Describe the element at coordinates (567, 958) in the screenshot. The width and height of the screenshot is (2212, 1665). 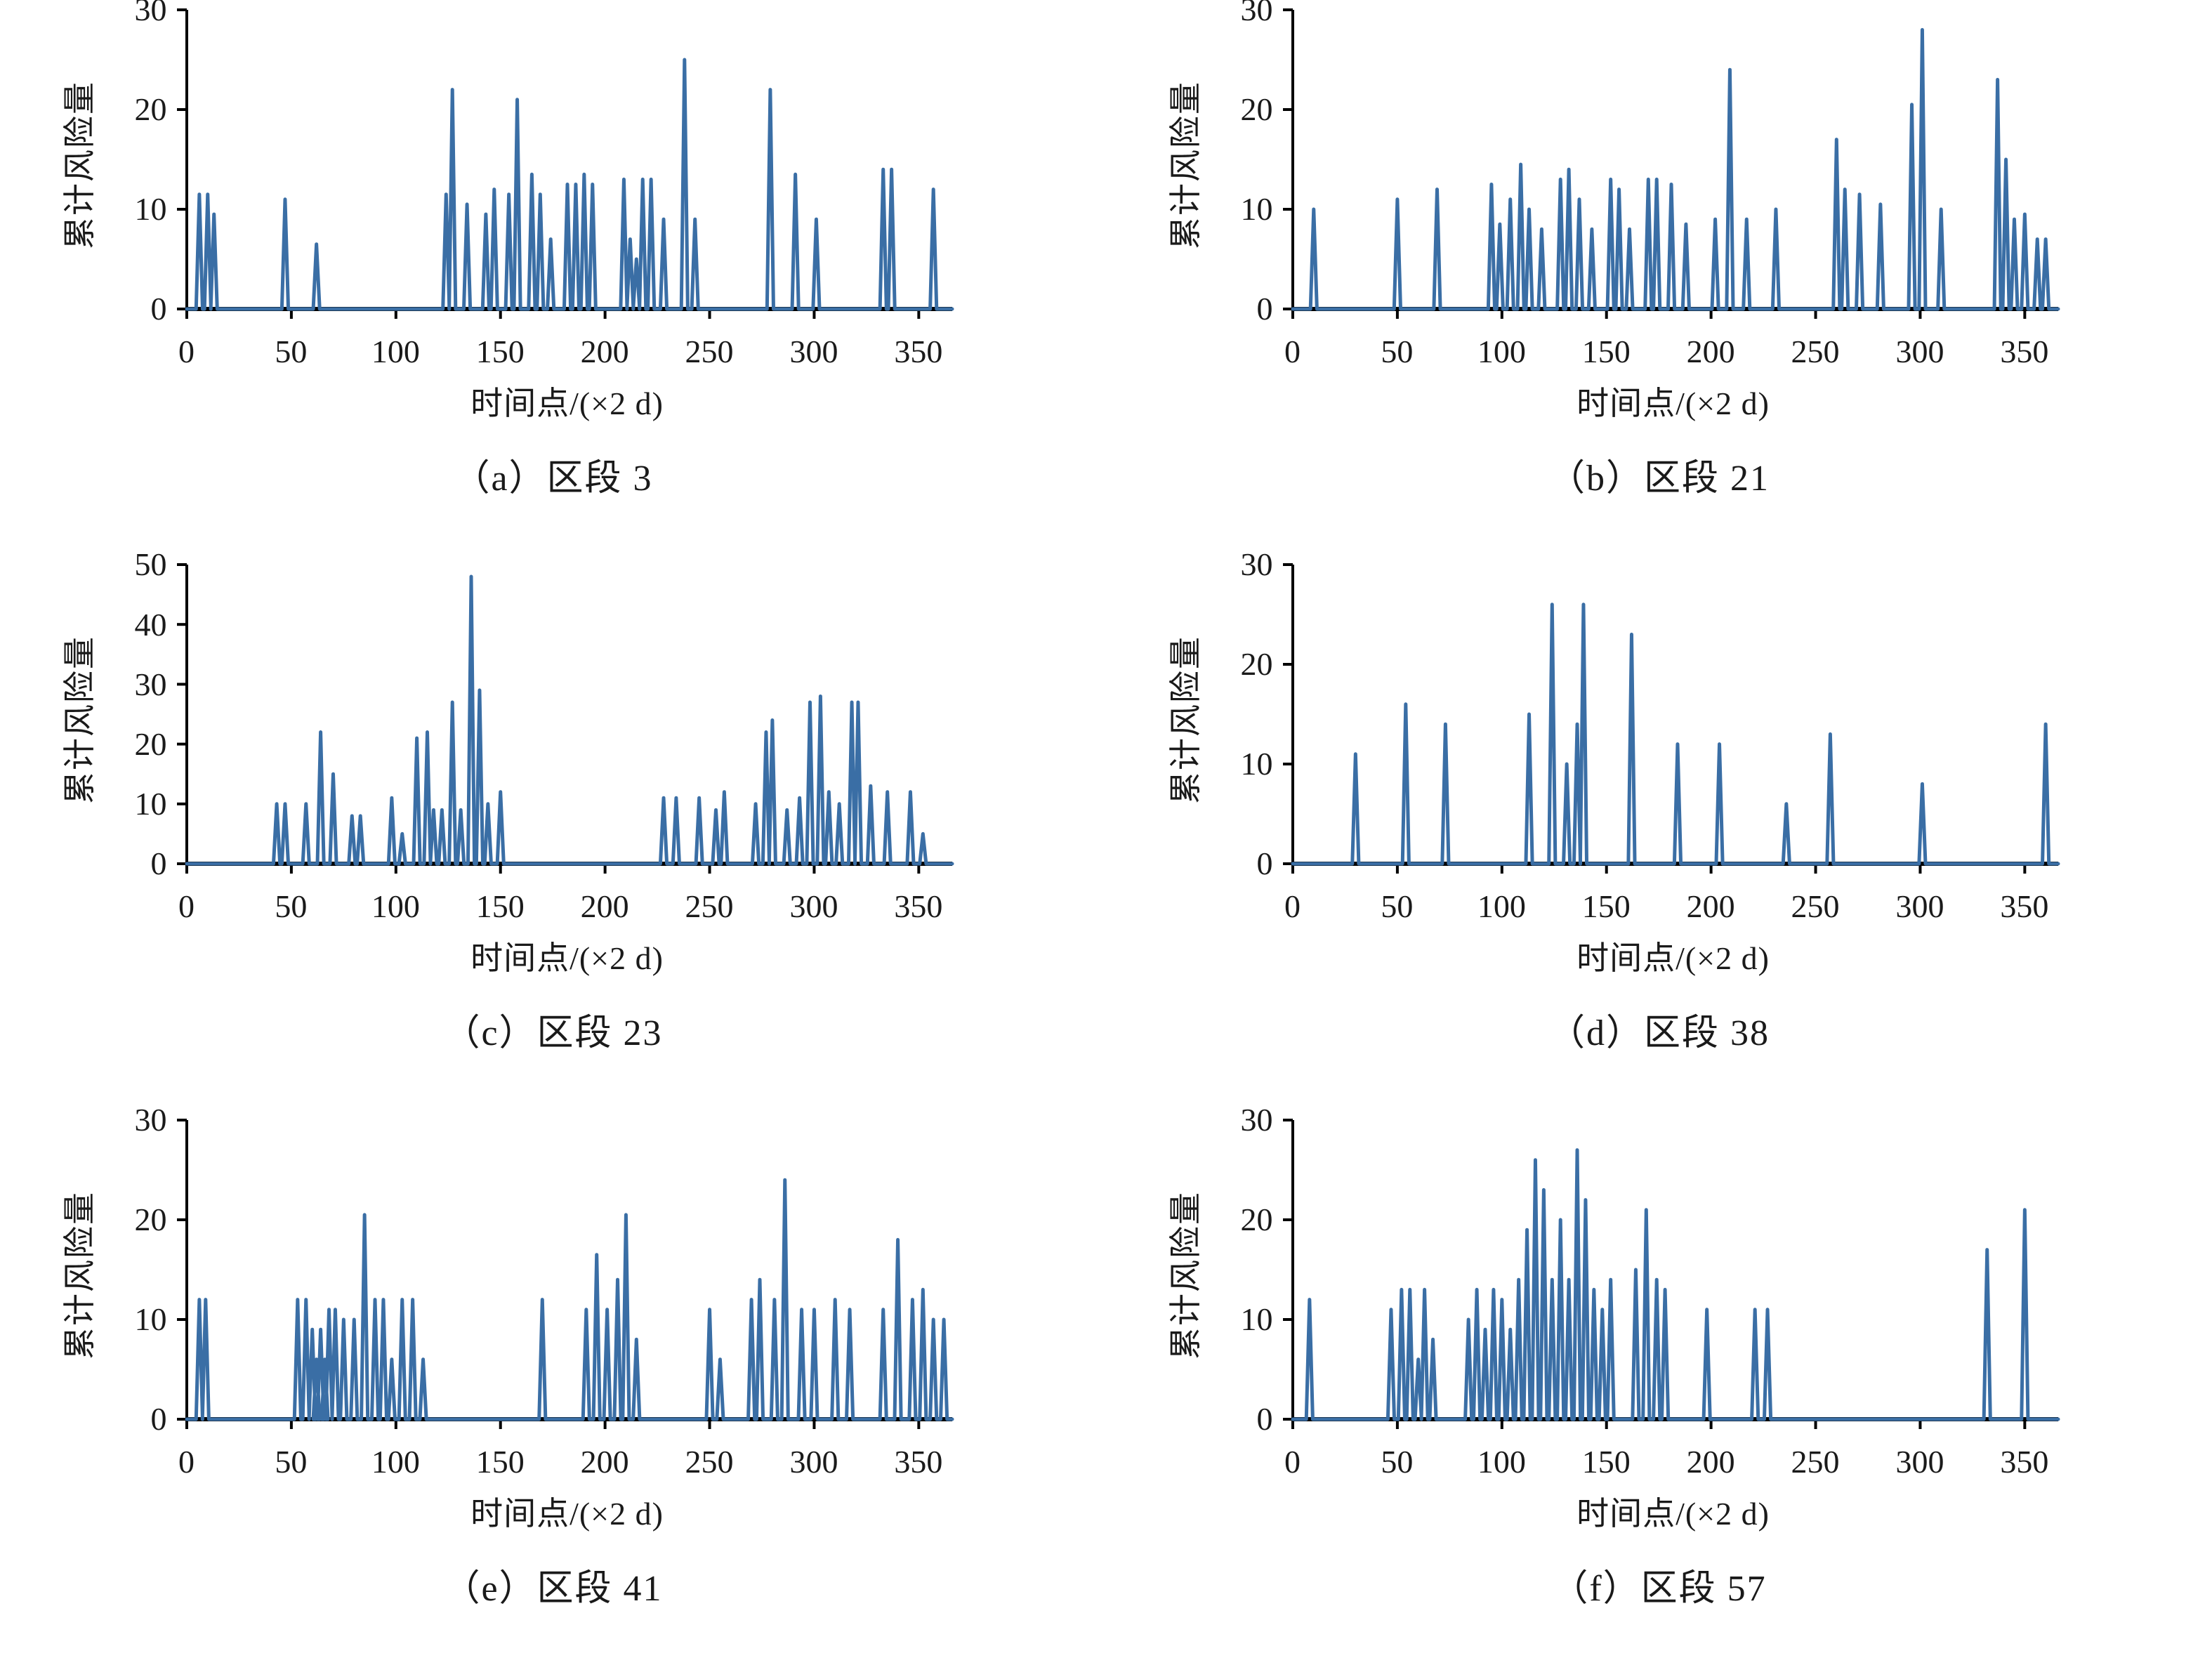
I see `x-axis-title-c: 时间点/(×2 d)` at that location.